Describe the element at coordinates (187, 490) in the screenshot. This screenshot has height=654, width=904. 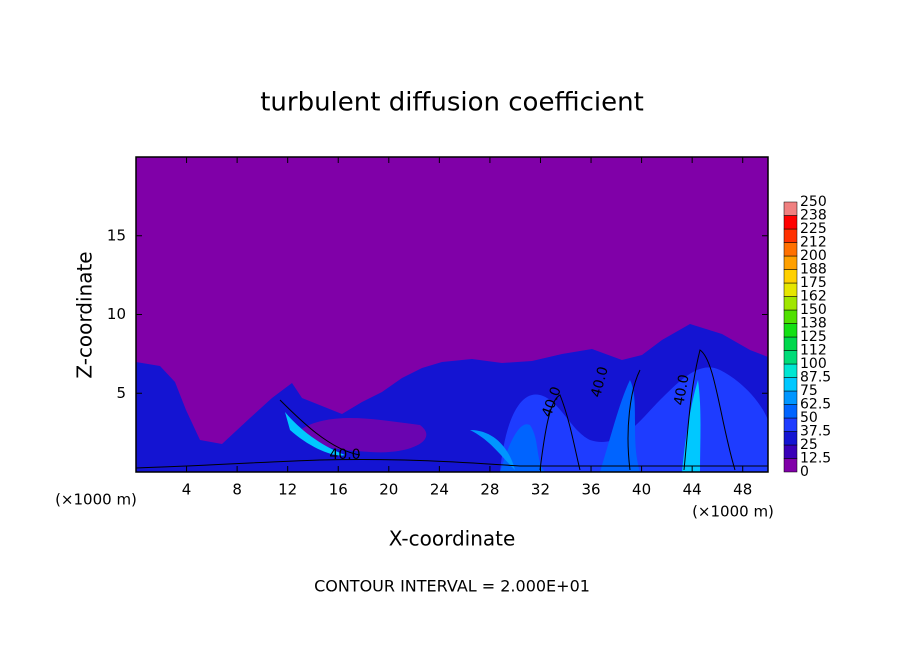
I see `x-tick-label: 4` at that location.